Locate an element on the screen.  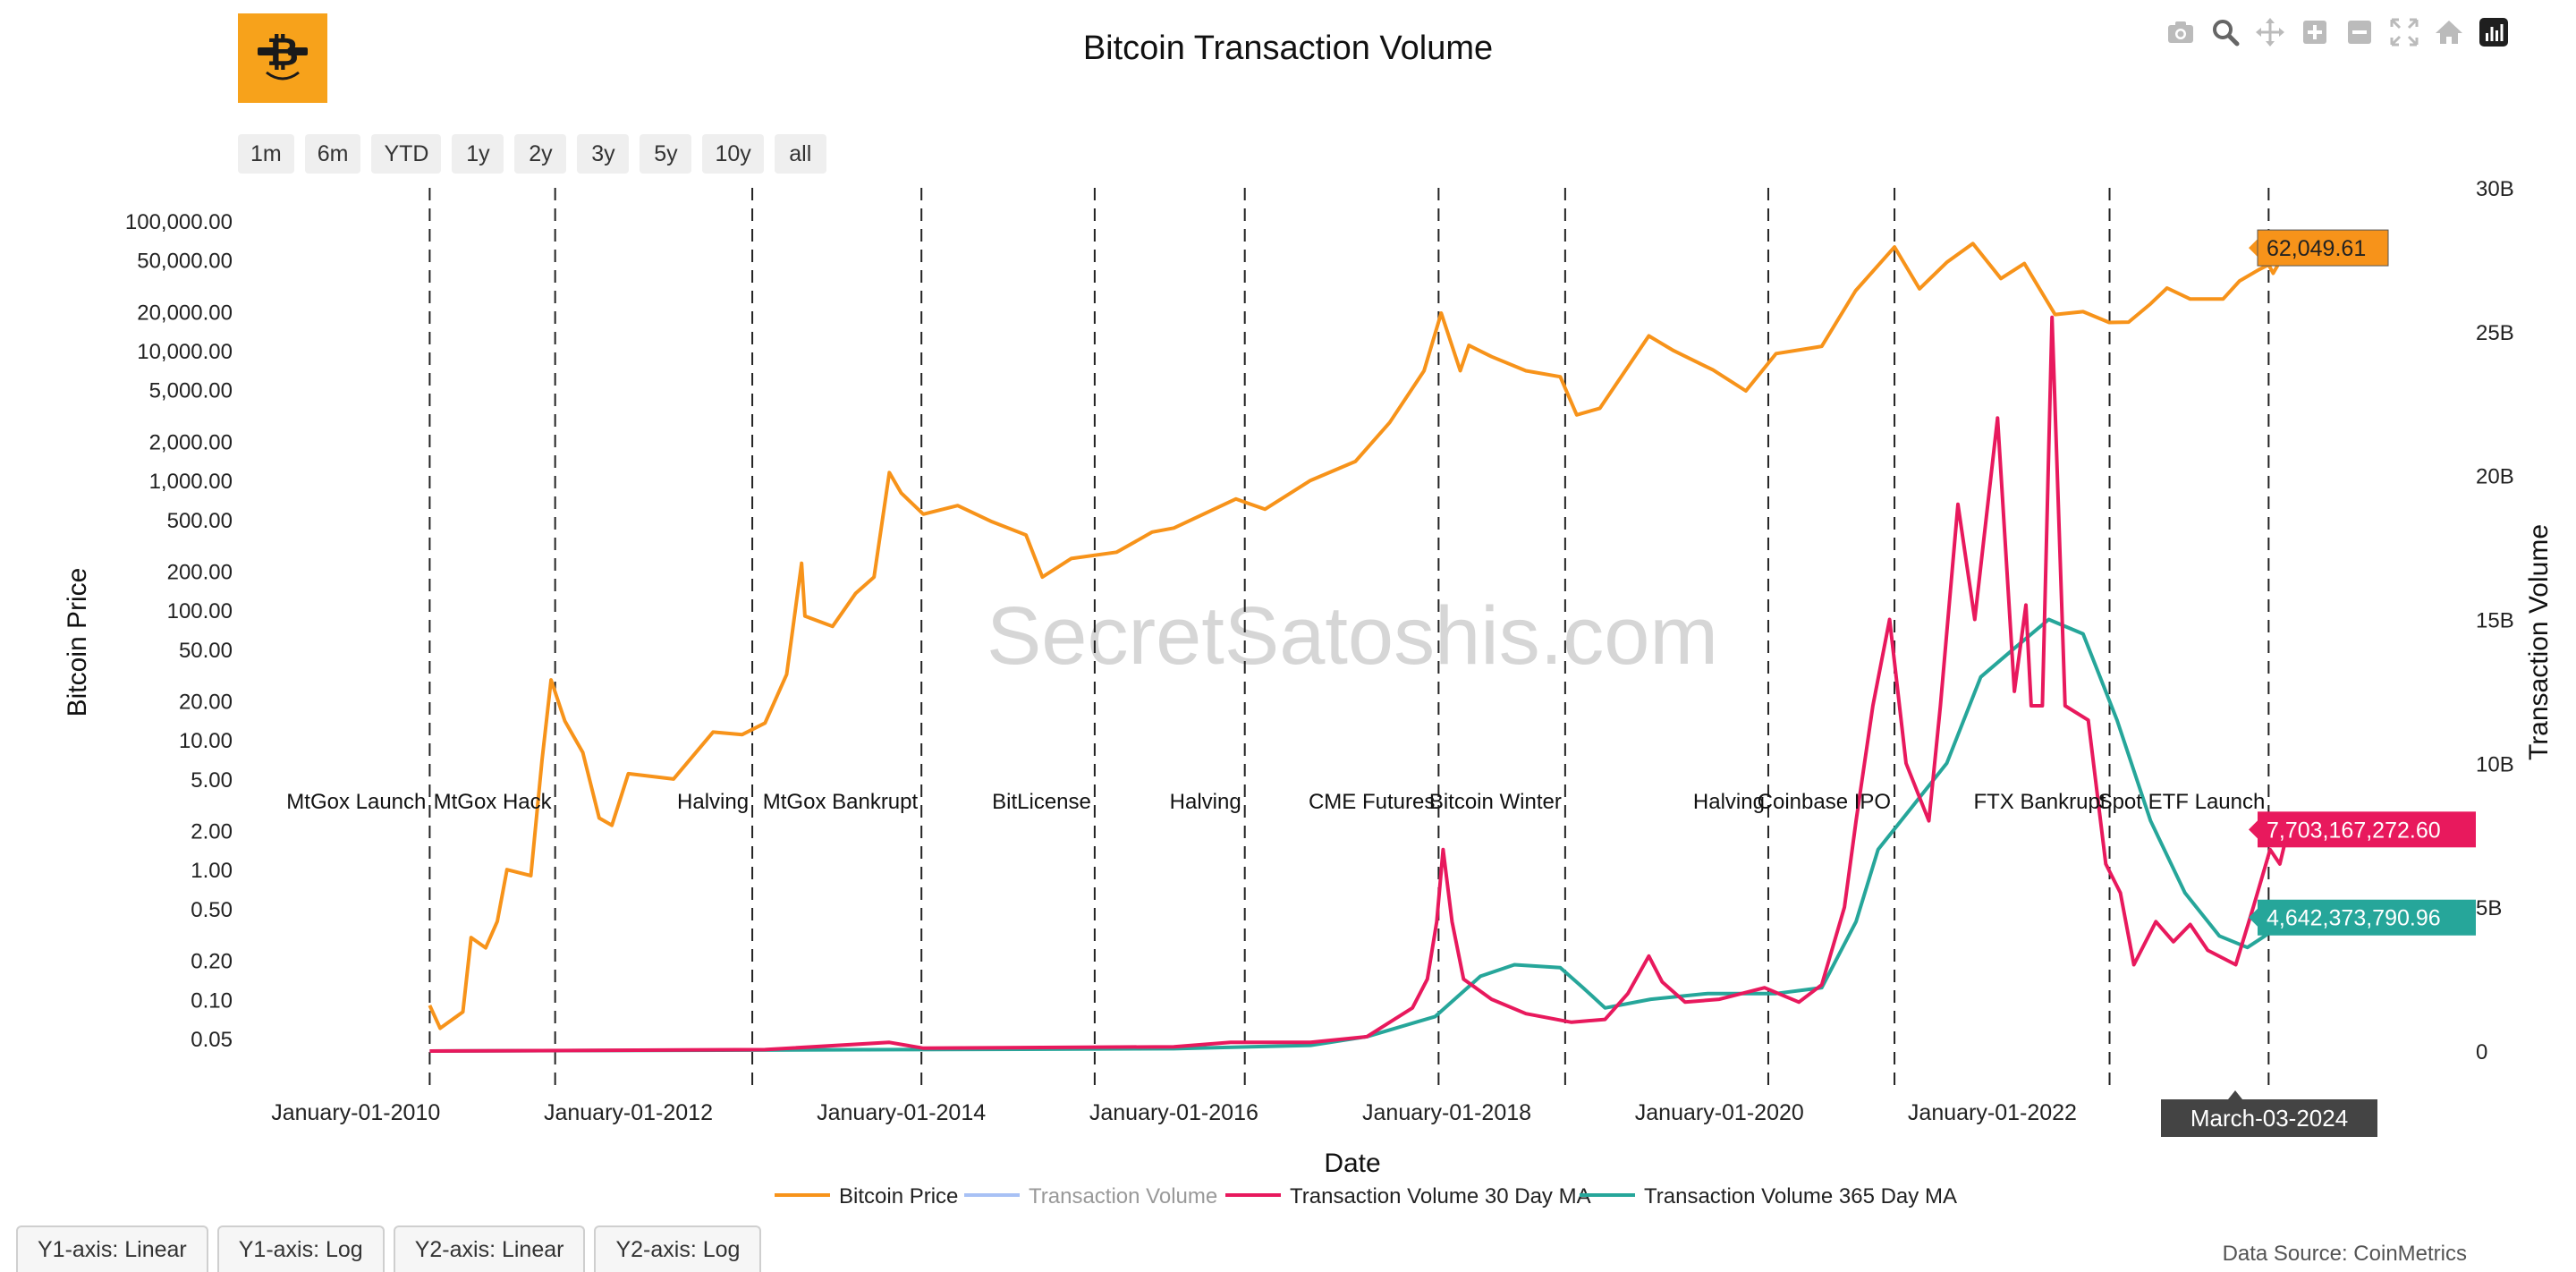
y1-log-button: Y1-axis: Log is located at coordinates (300, 1248).